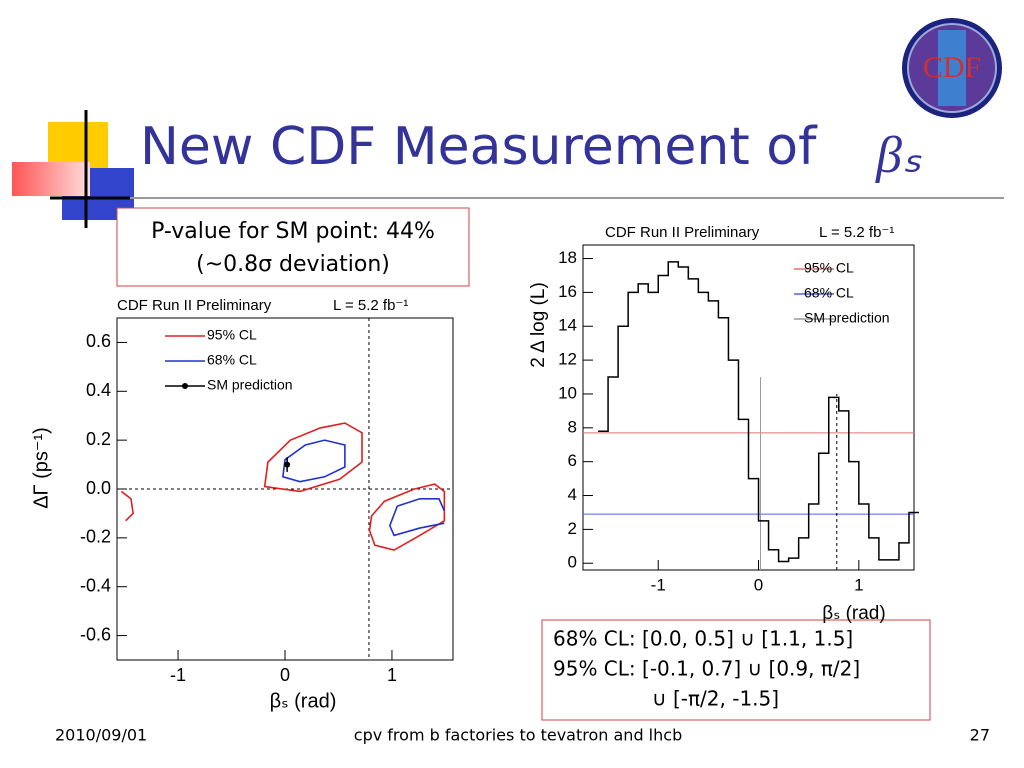 This screenshot has height=768, width=1024. Describe the element at coordinates (41, 468) in the screenshot. I see `y-axis-label: ΔΓ (ps⁻¹)` at that location.